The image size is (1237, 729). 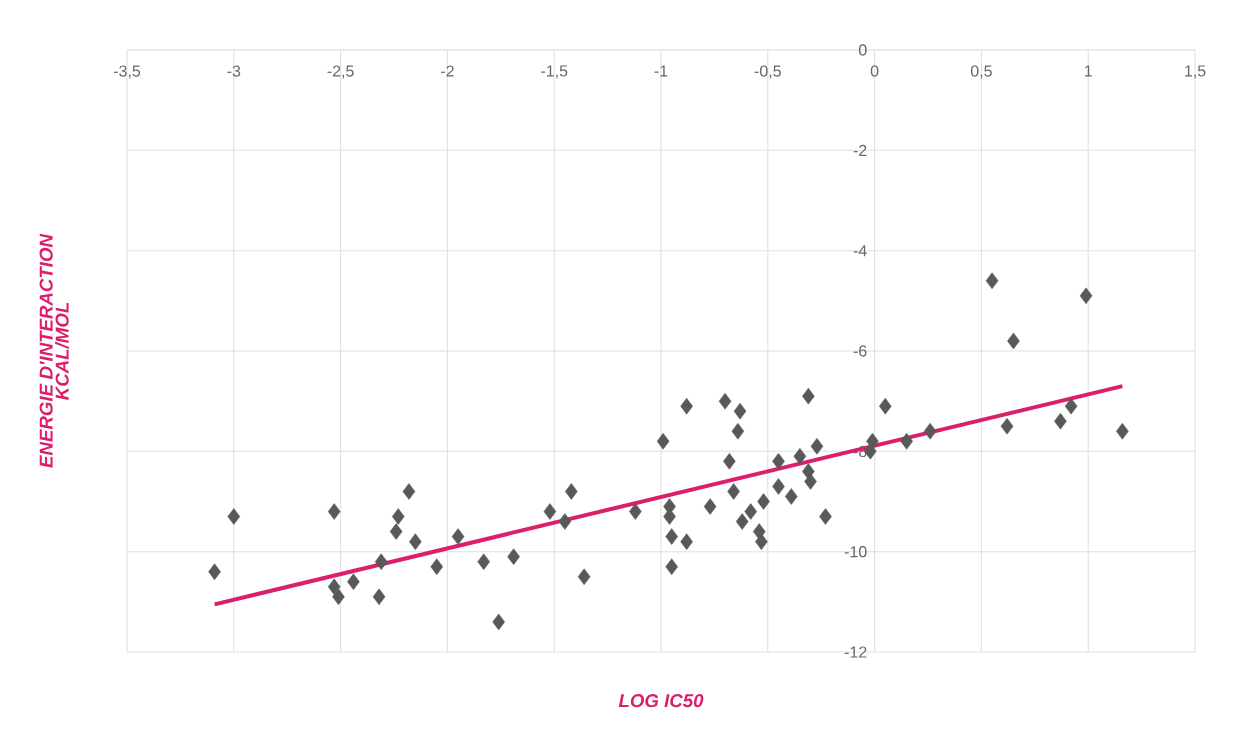 What do you see at coordinates (661, 71) in the screenshot?
I see `x-tick-label: -1` at bounding box center [661, 71].